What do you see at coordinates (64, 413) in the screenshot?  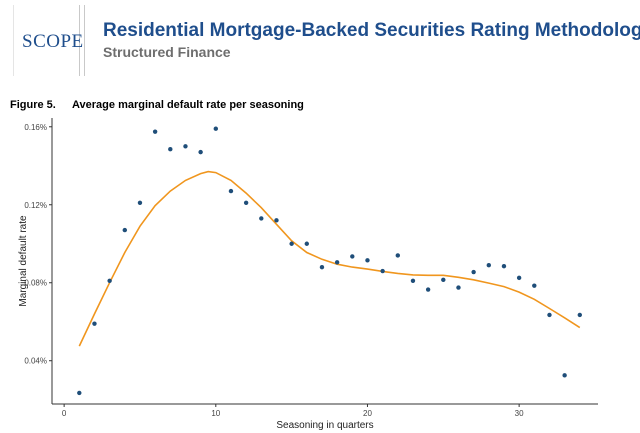 I see `x-tick-label: 0` at bounding box center [64, 413].